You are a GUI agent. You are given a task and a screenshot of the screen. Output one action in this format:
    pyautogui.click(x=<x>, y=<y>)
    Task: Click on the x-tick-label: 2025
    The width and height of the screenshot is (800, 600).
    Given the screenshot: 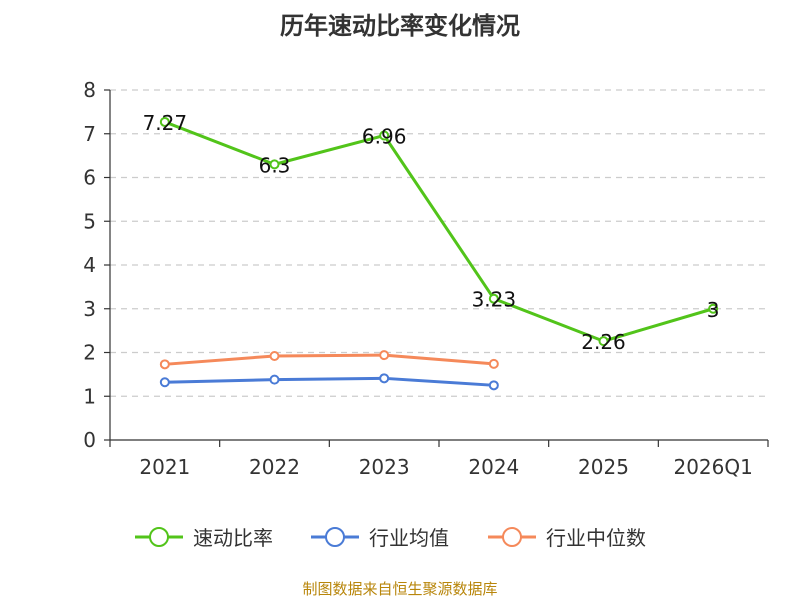 What is the action you would take?
    pyautogui.click(x=603, y=467)
    